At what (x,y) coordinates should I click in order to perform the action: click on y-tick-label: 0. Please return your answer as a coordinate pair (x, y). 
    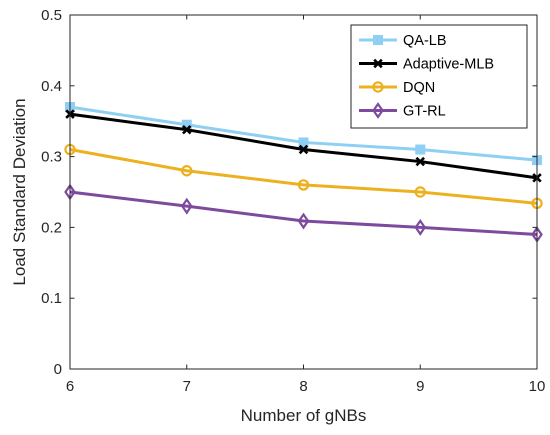
    Looking at the image, I should click on (58, 369).